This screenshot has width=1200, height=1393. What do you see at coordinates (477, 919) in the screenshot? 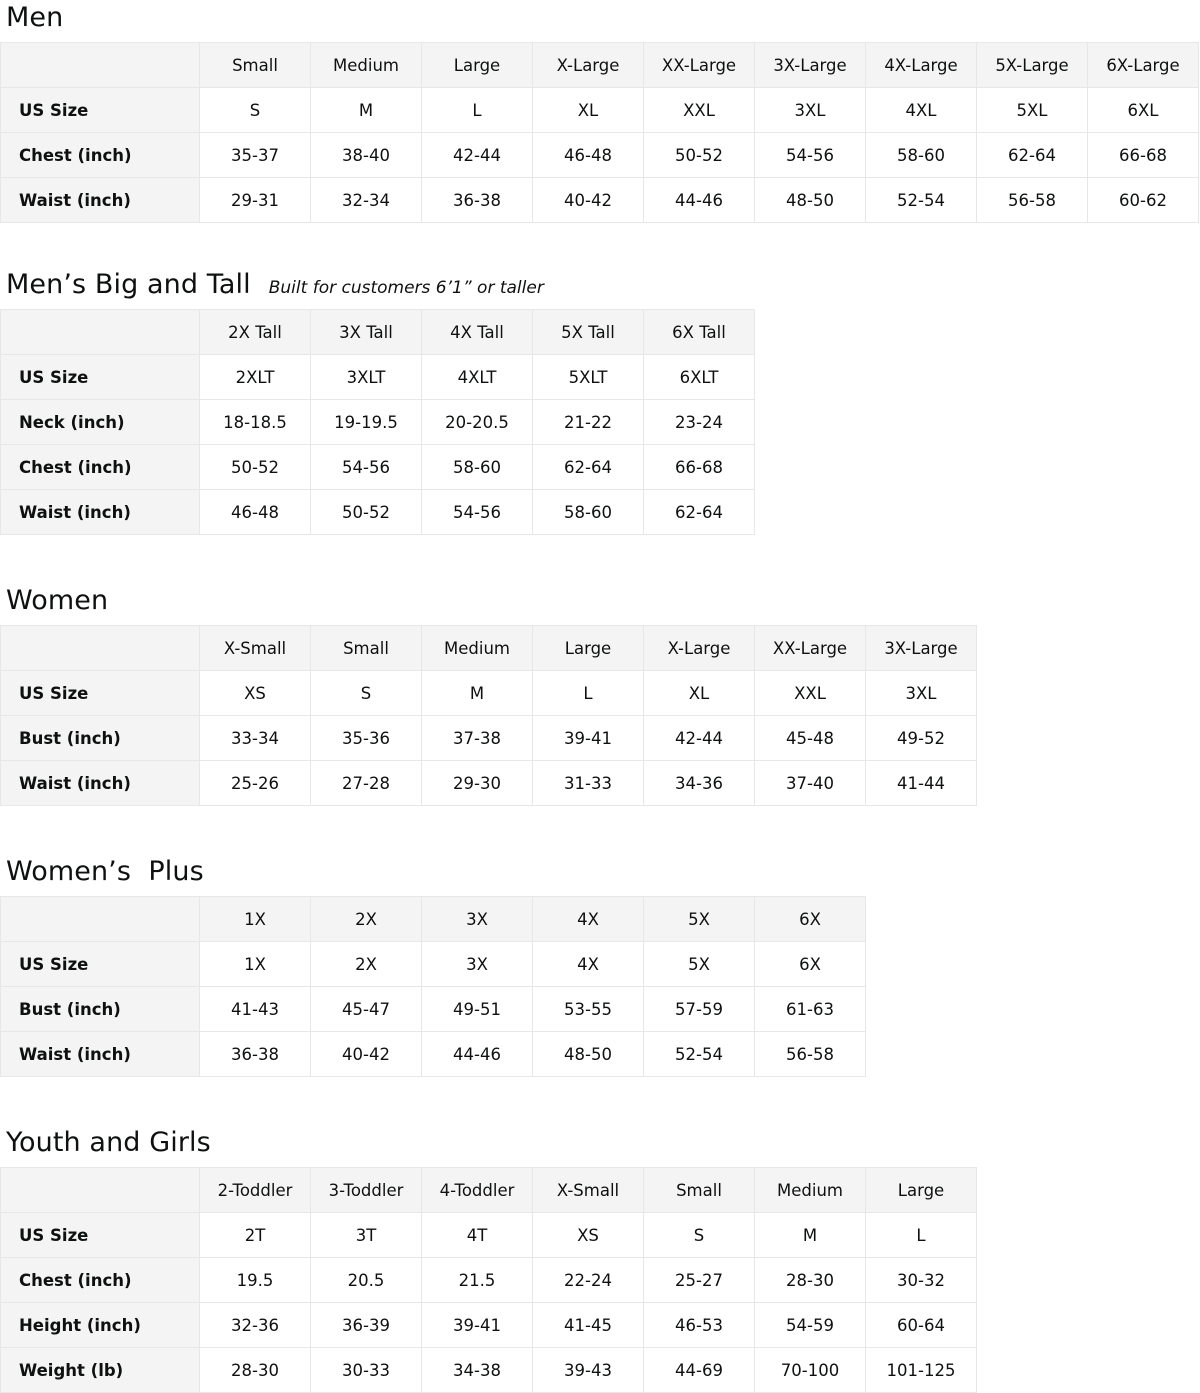
I see `column-header: 3X` at bounding box center [477, 919].